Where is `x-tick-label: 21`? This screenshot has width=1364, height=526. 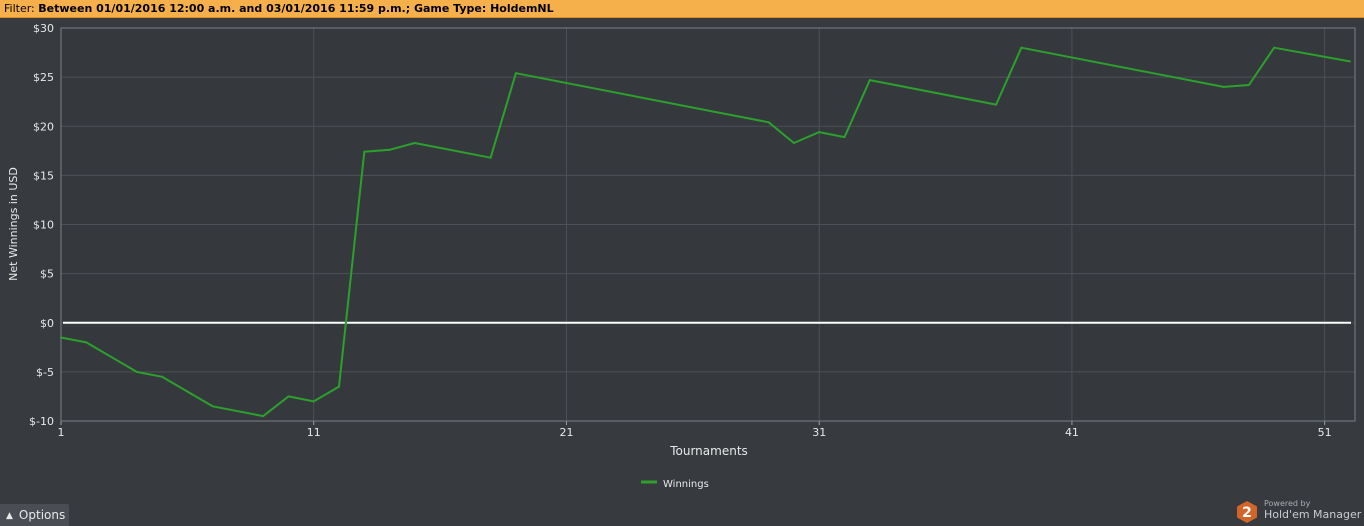 x-tick-label: 21 is located at coordinates (566, 432).